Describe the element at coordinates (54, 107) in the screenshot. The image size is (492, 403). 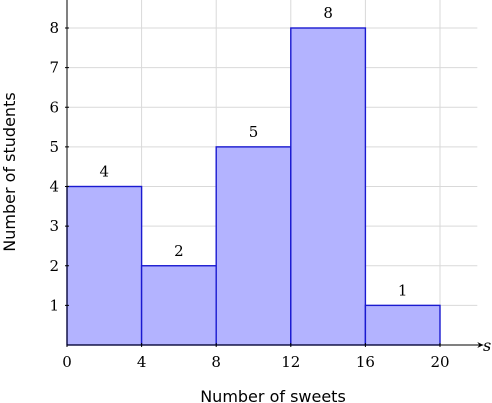
I see `y-tick-label: 6` at that location.